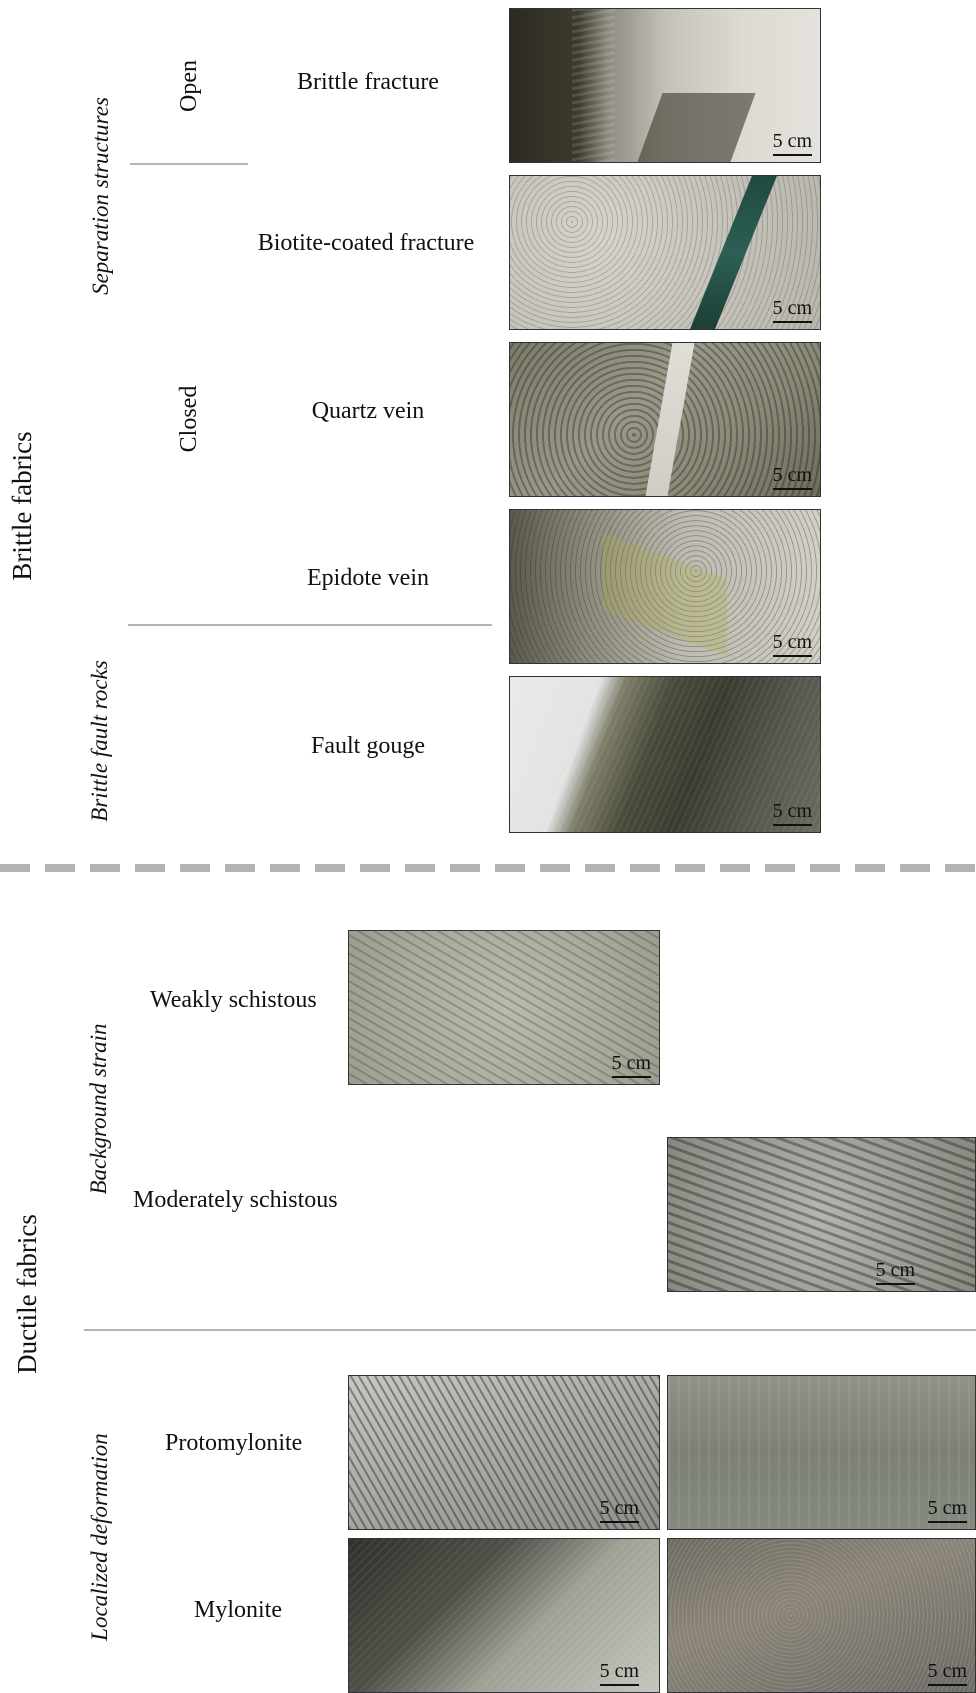 The image size is (976, 1693). I want to click on fault-gouge-label: Fault gouge, so click(368, 746).